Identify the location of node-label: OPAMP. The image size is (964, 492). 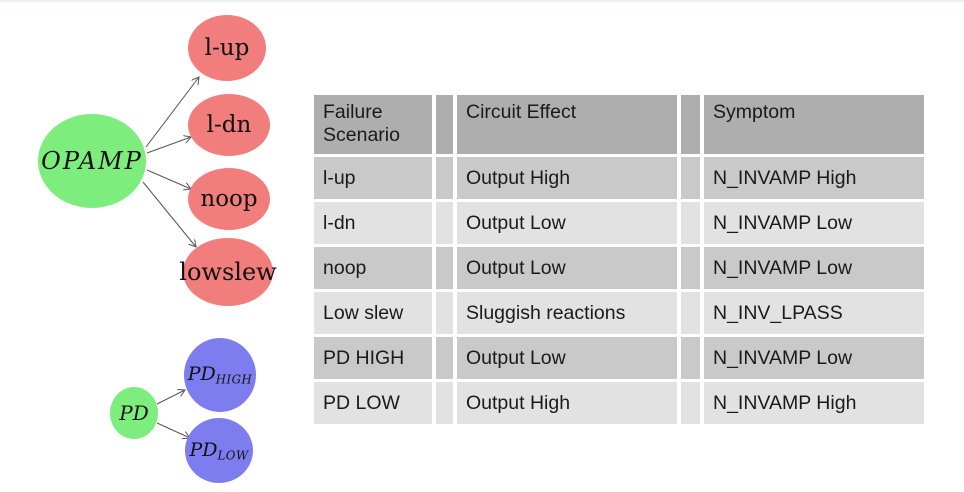
(92, 161).